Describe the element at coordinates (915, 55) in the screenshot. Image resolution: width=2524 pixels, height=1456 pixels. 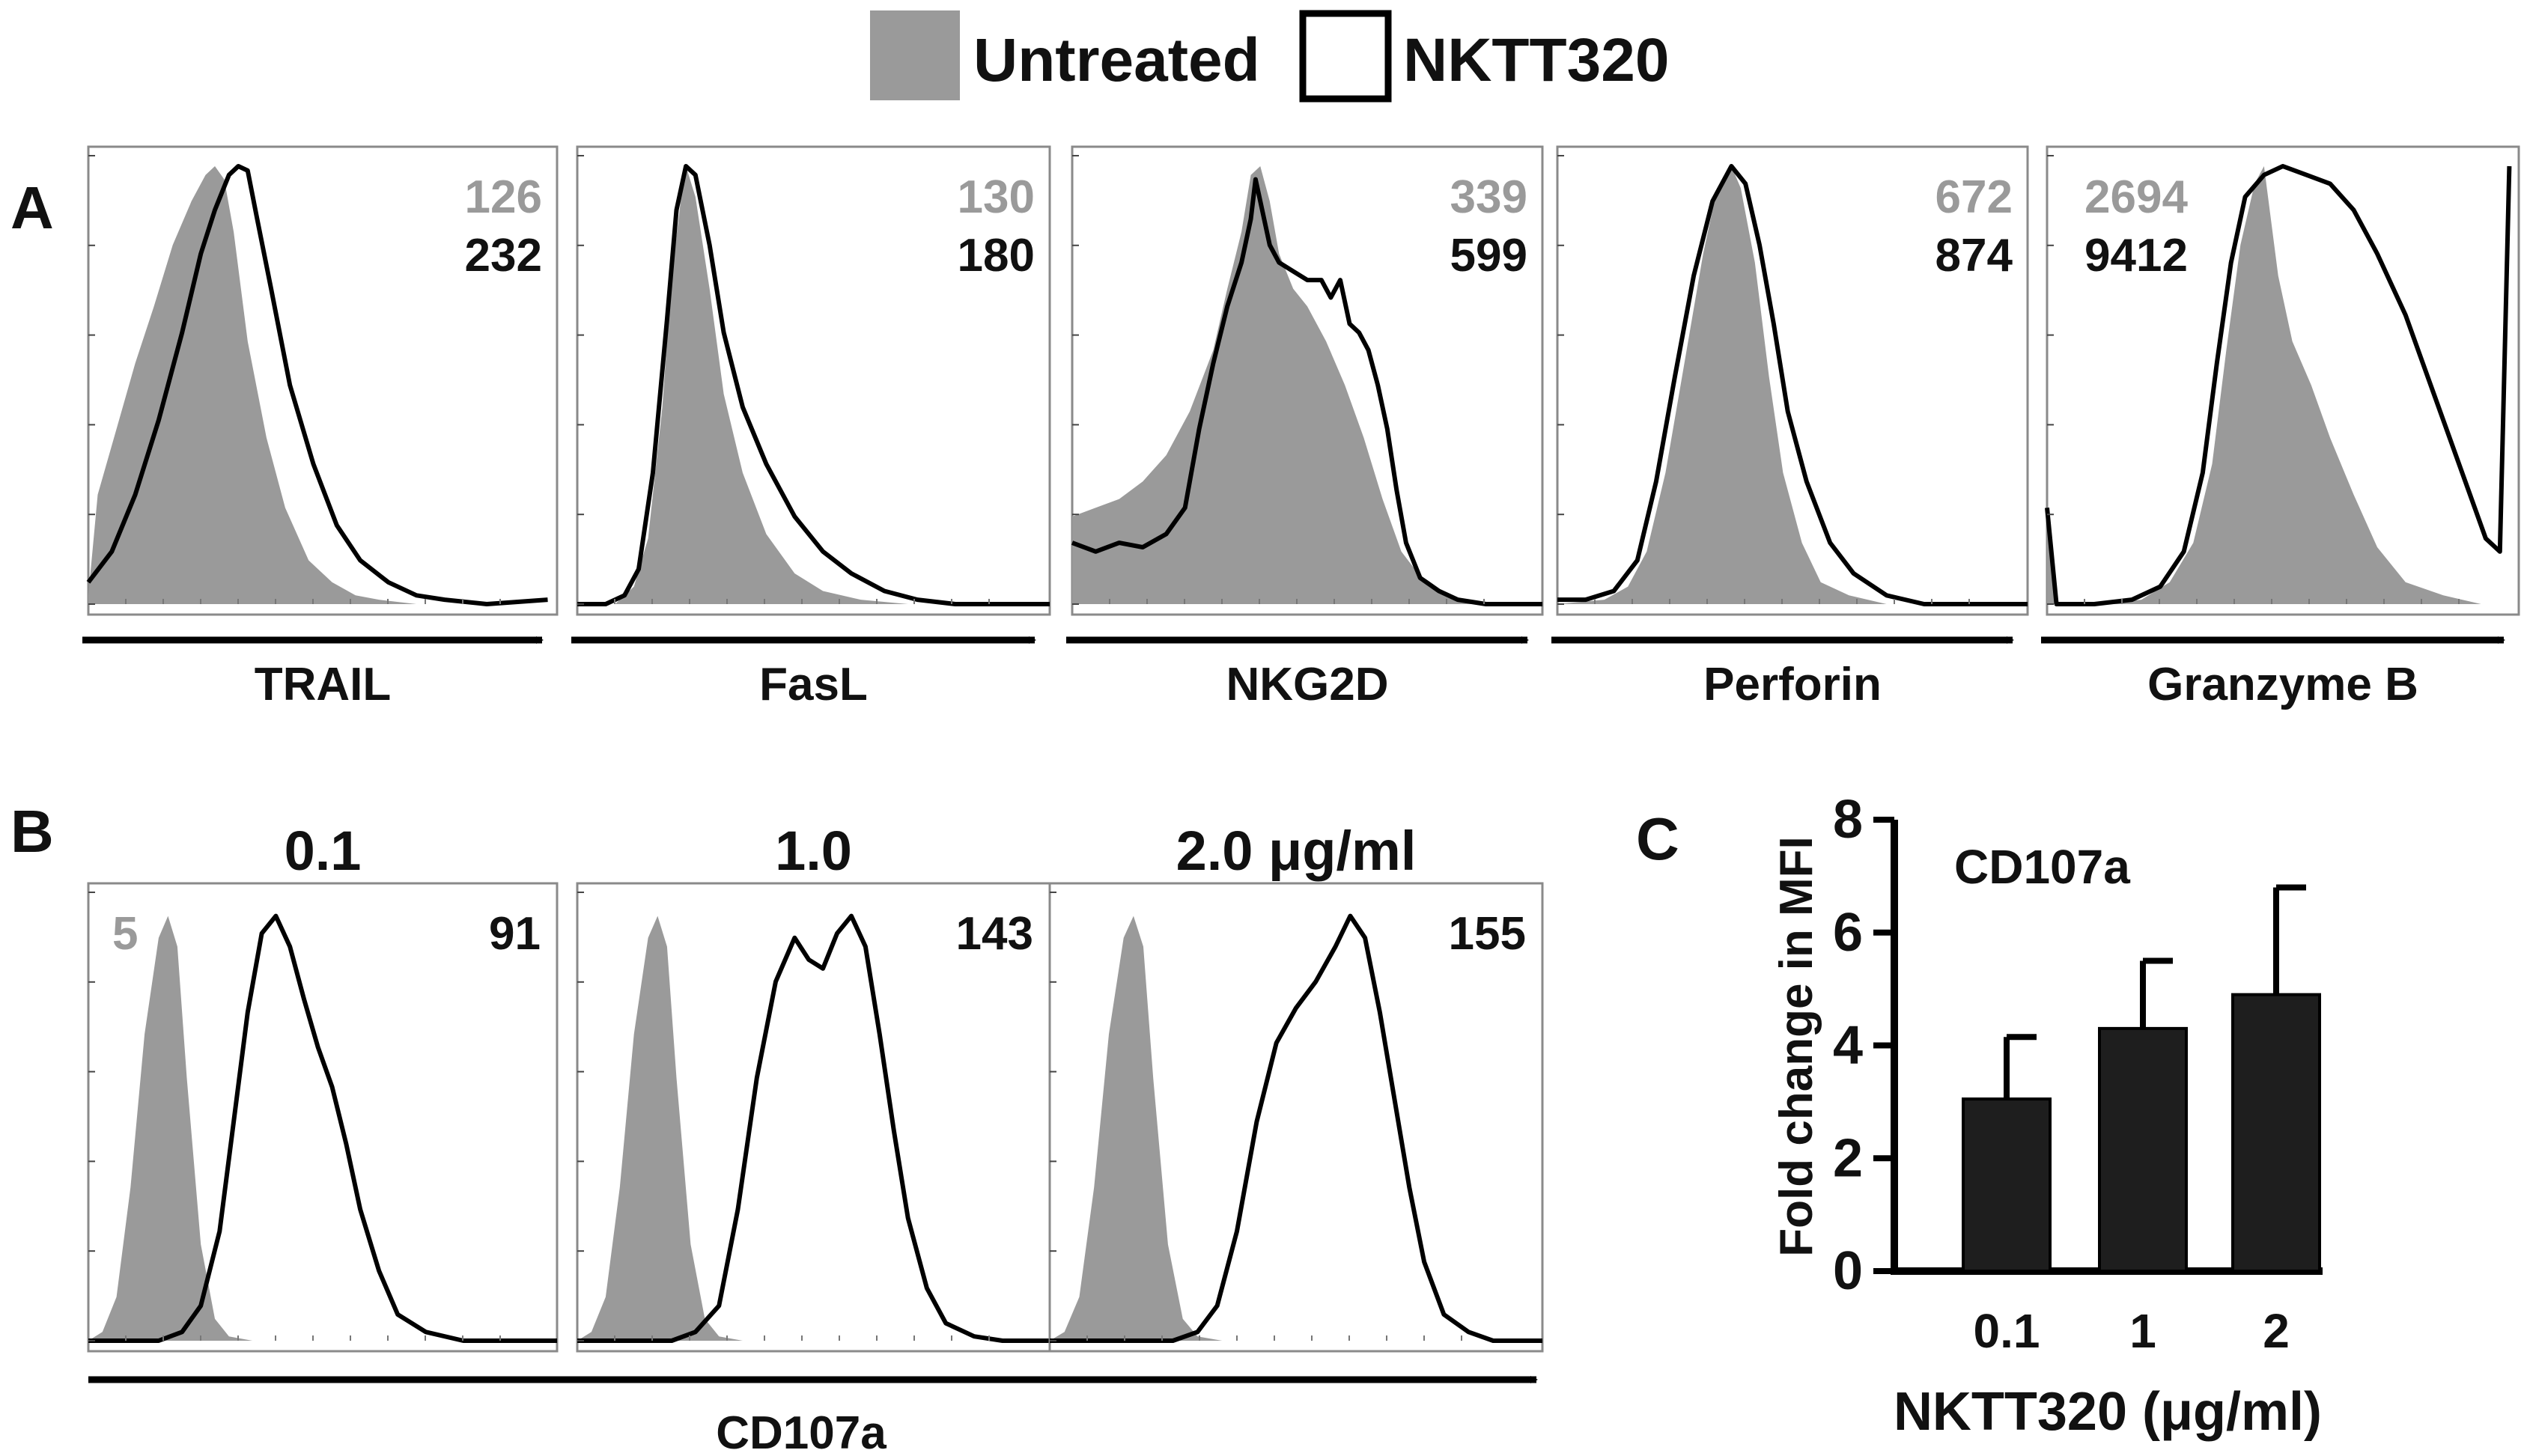
I see `legend-untreated-swatch` at that location.